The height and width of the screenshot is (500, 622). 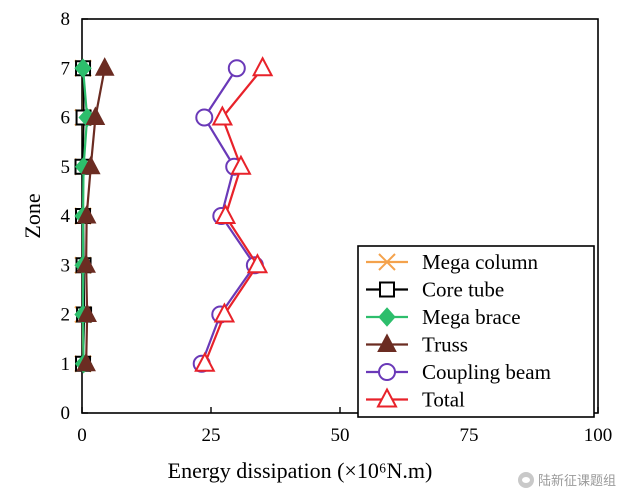 I want to click on wechat-icon, so click(x=525, y=479).